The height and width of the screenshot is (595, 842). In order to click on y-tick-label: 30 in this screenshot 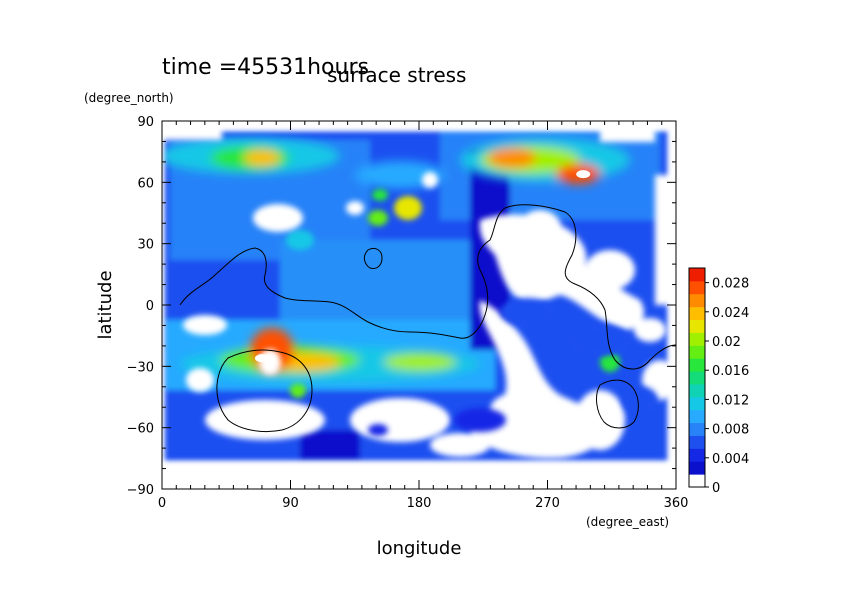, I will do `click(145, 245)`.